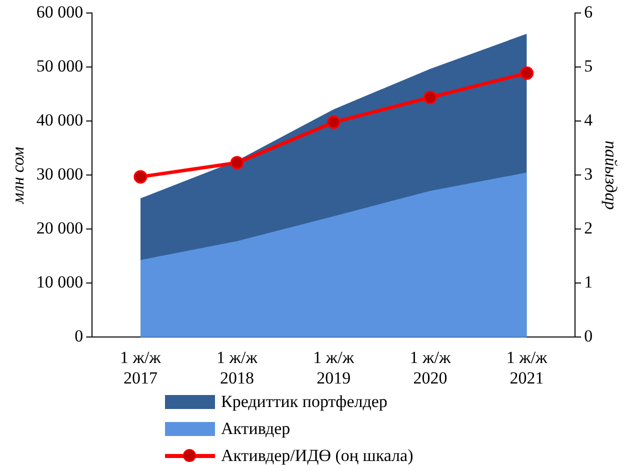  What do you see at coordinates (588, 336) in the screenshot?
I see `y2-tick-label: 0` at bounding box center [588, 336].